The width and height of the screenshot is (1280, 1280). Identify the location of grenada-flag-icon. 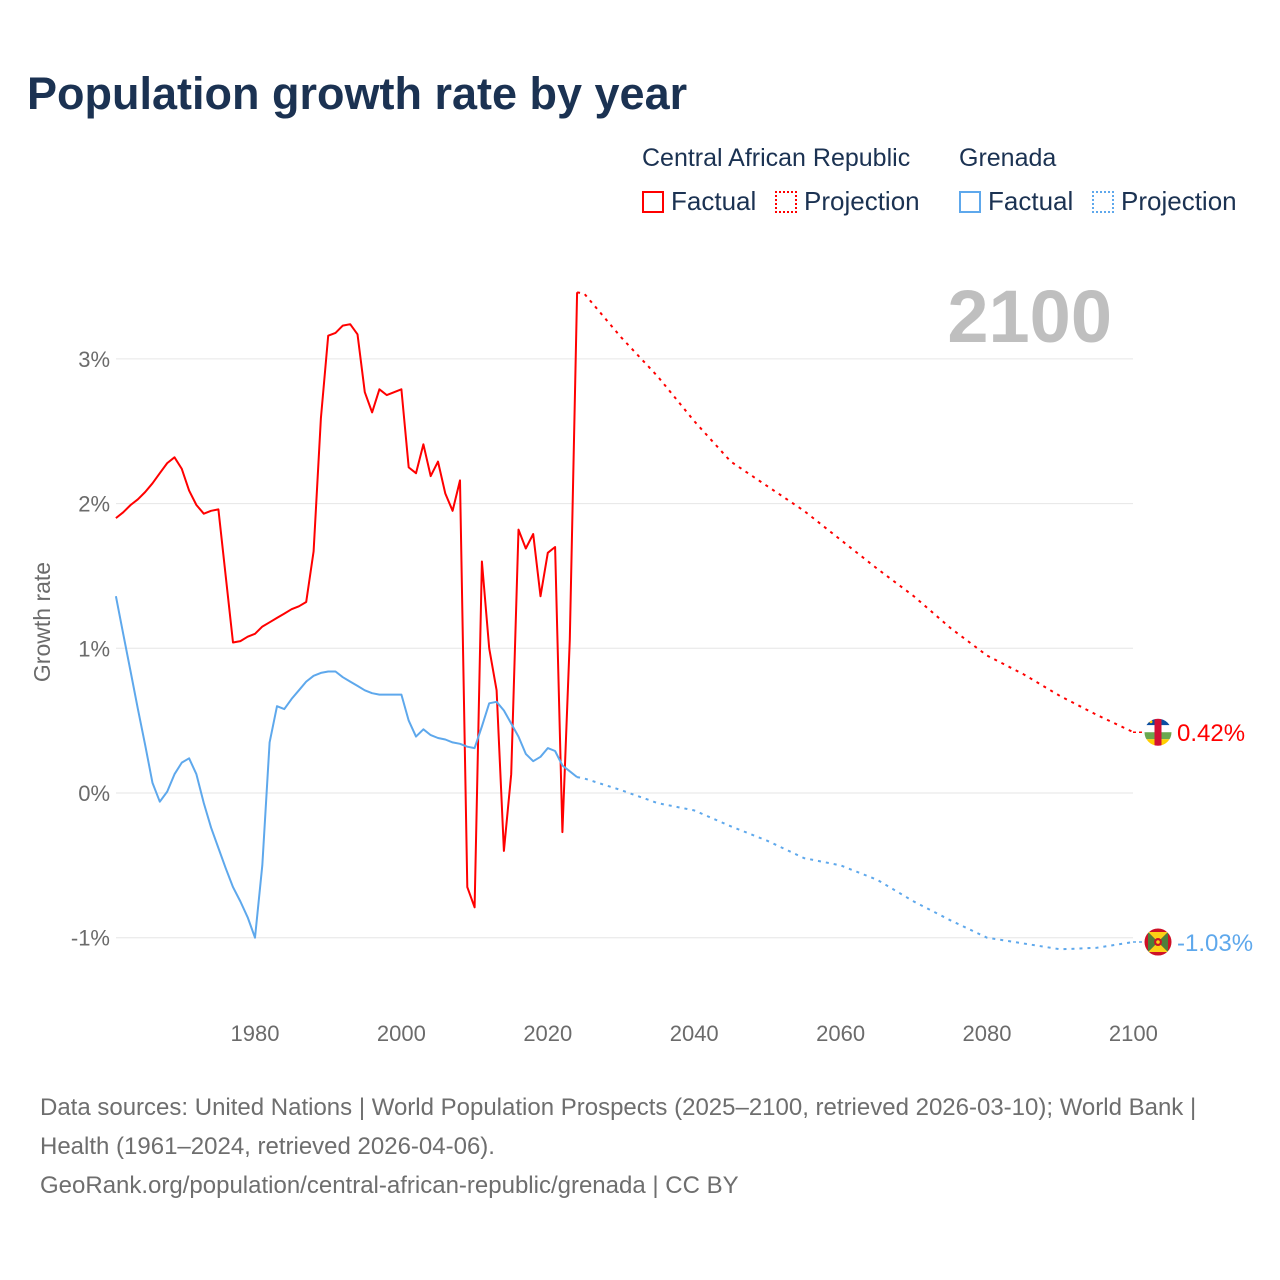
(1158, 942).